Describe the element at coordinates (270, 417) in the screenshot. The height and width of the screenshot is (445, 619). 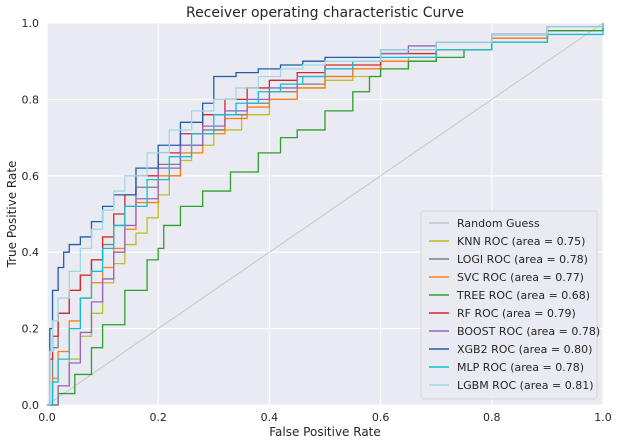
I see `x-tick-label: 0.4` at that location.